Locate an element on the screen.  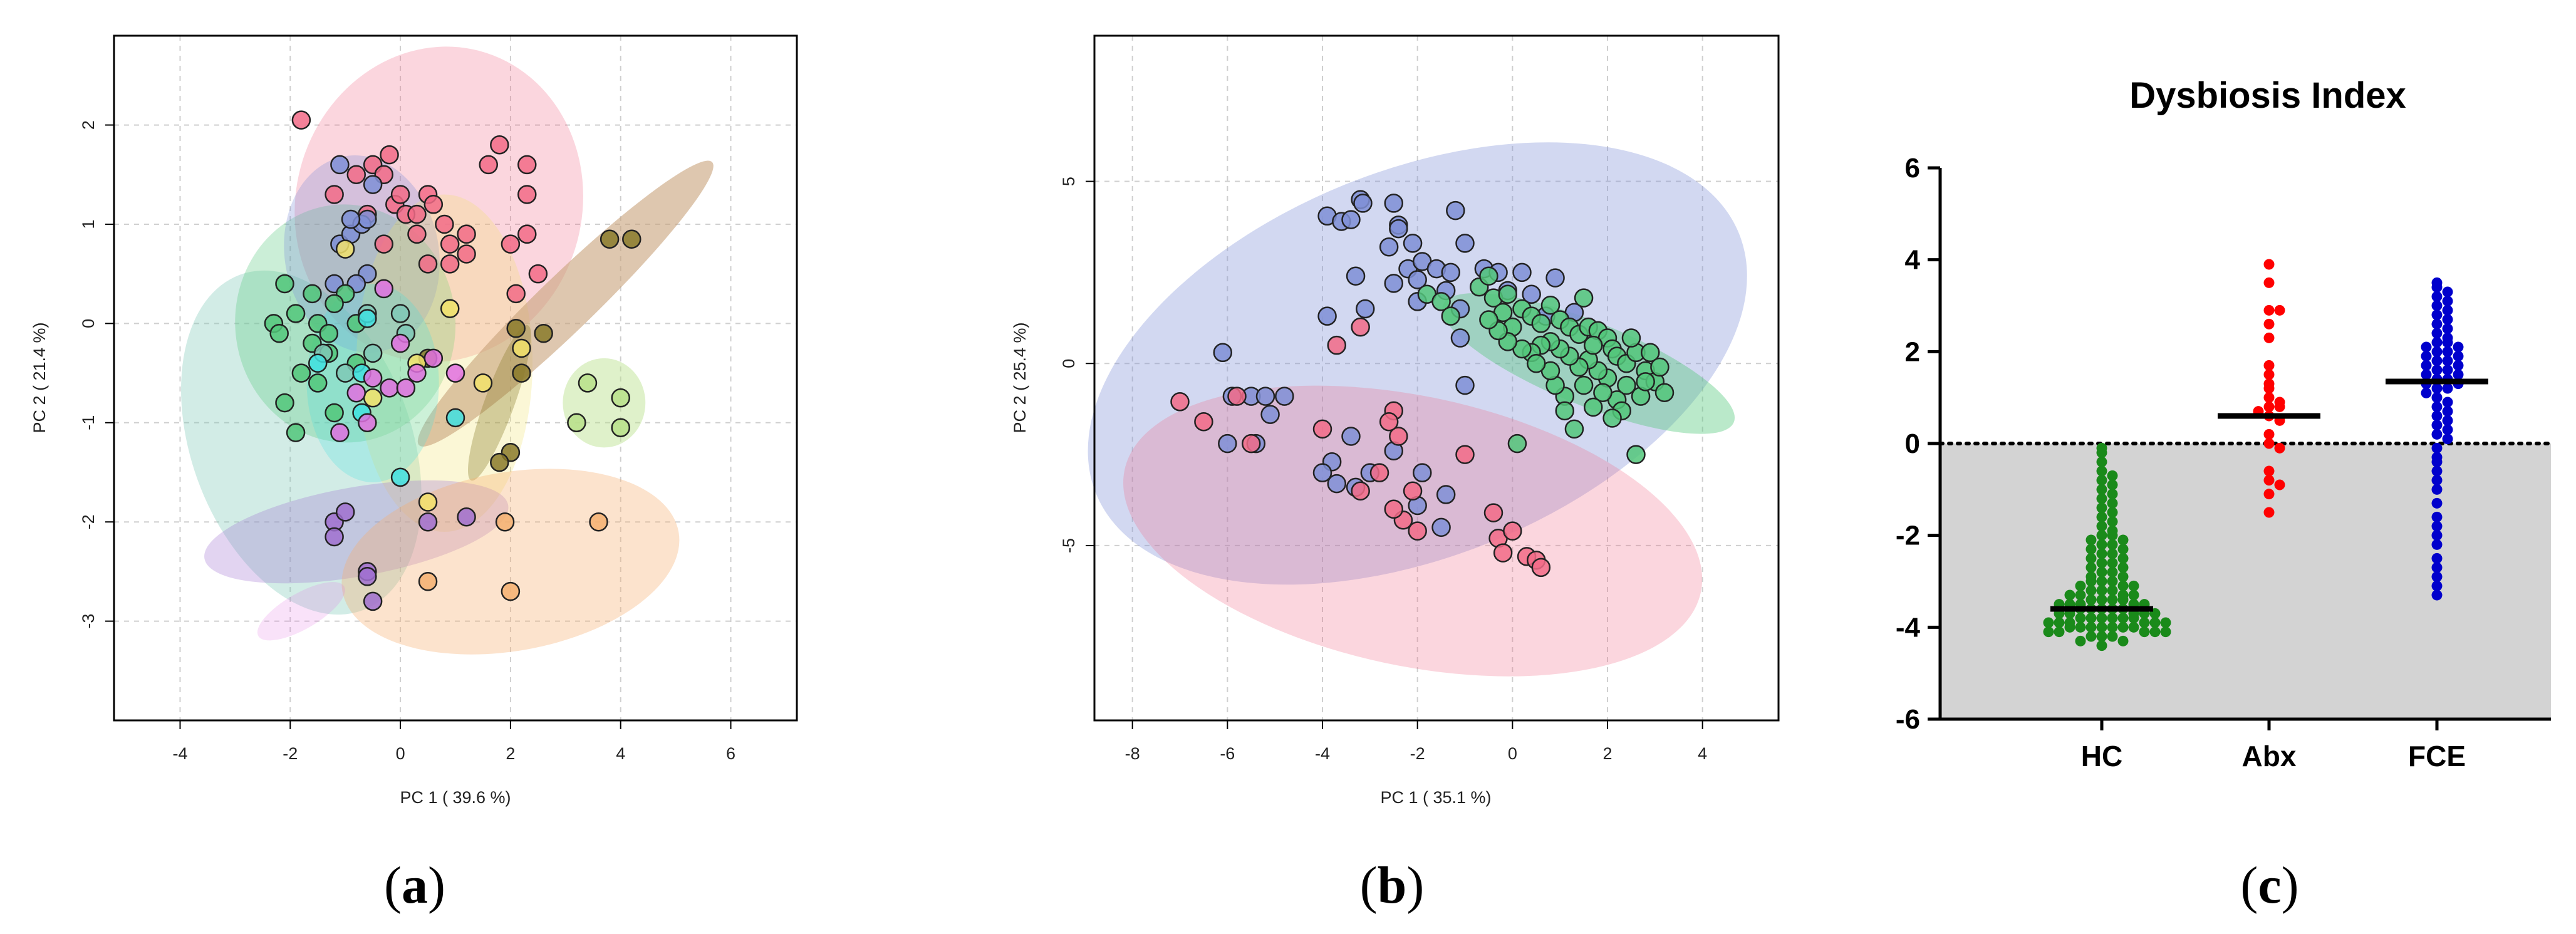
y-tick-label: 6 is located at coordinates (1912, 169).